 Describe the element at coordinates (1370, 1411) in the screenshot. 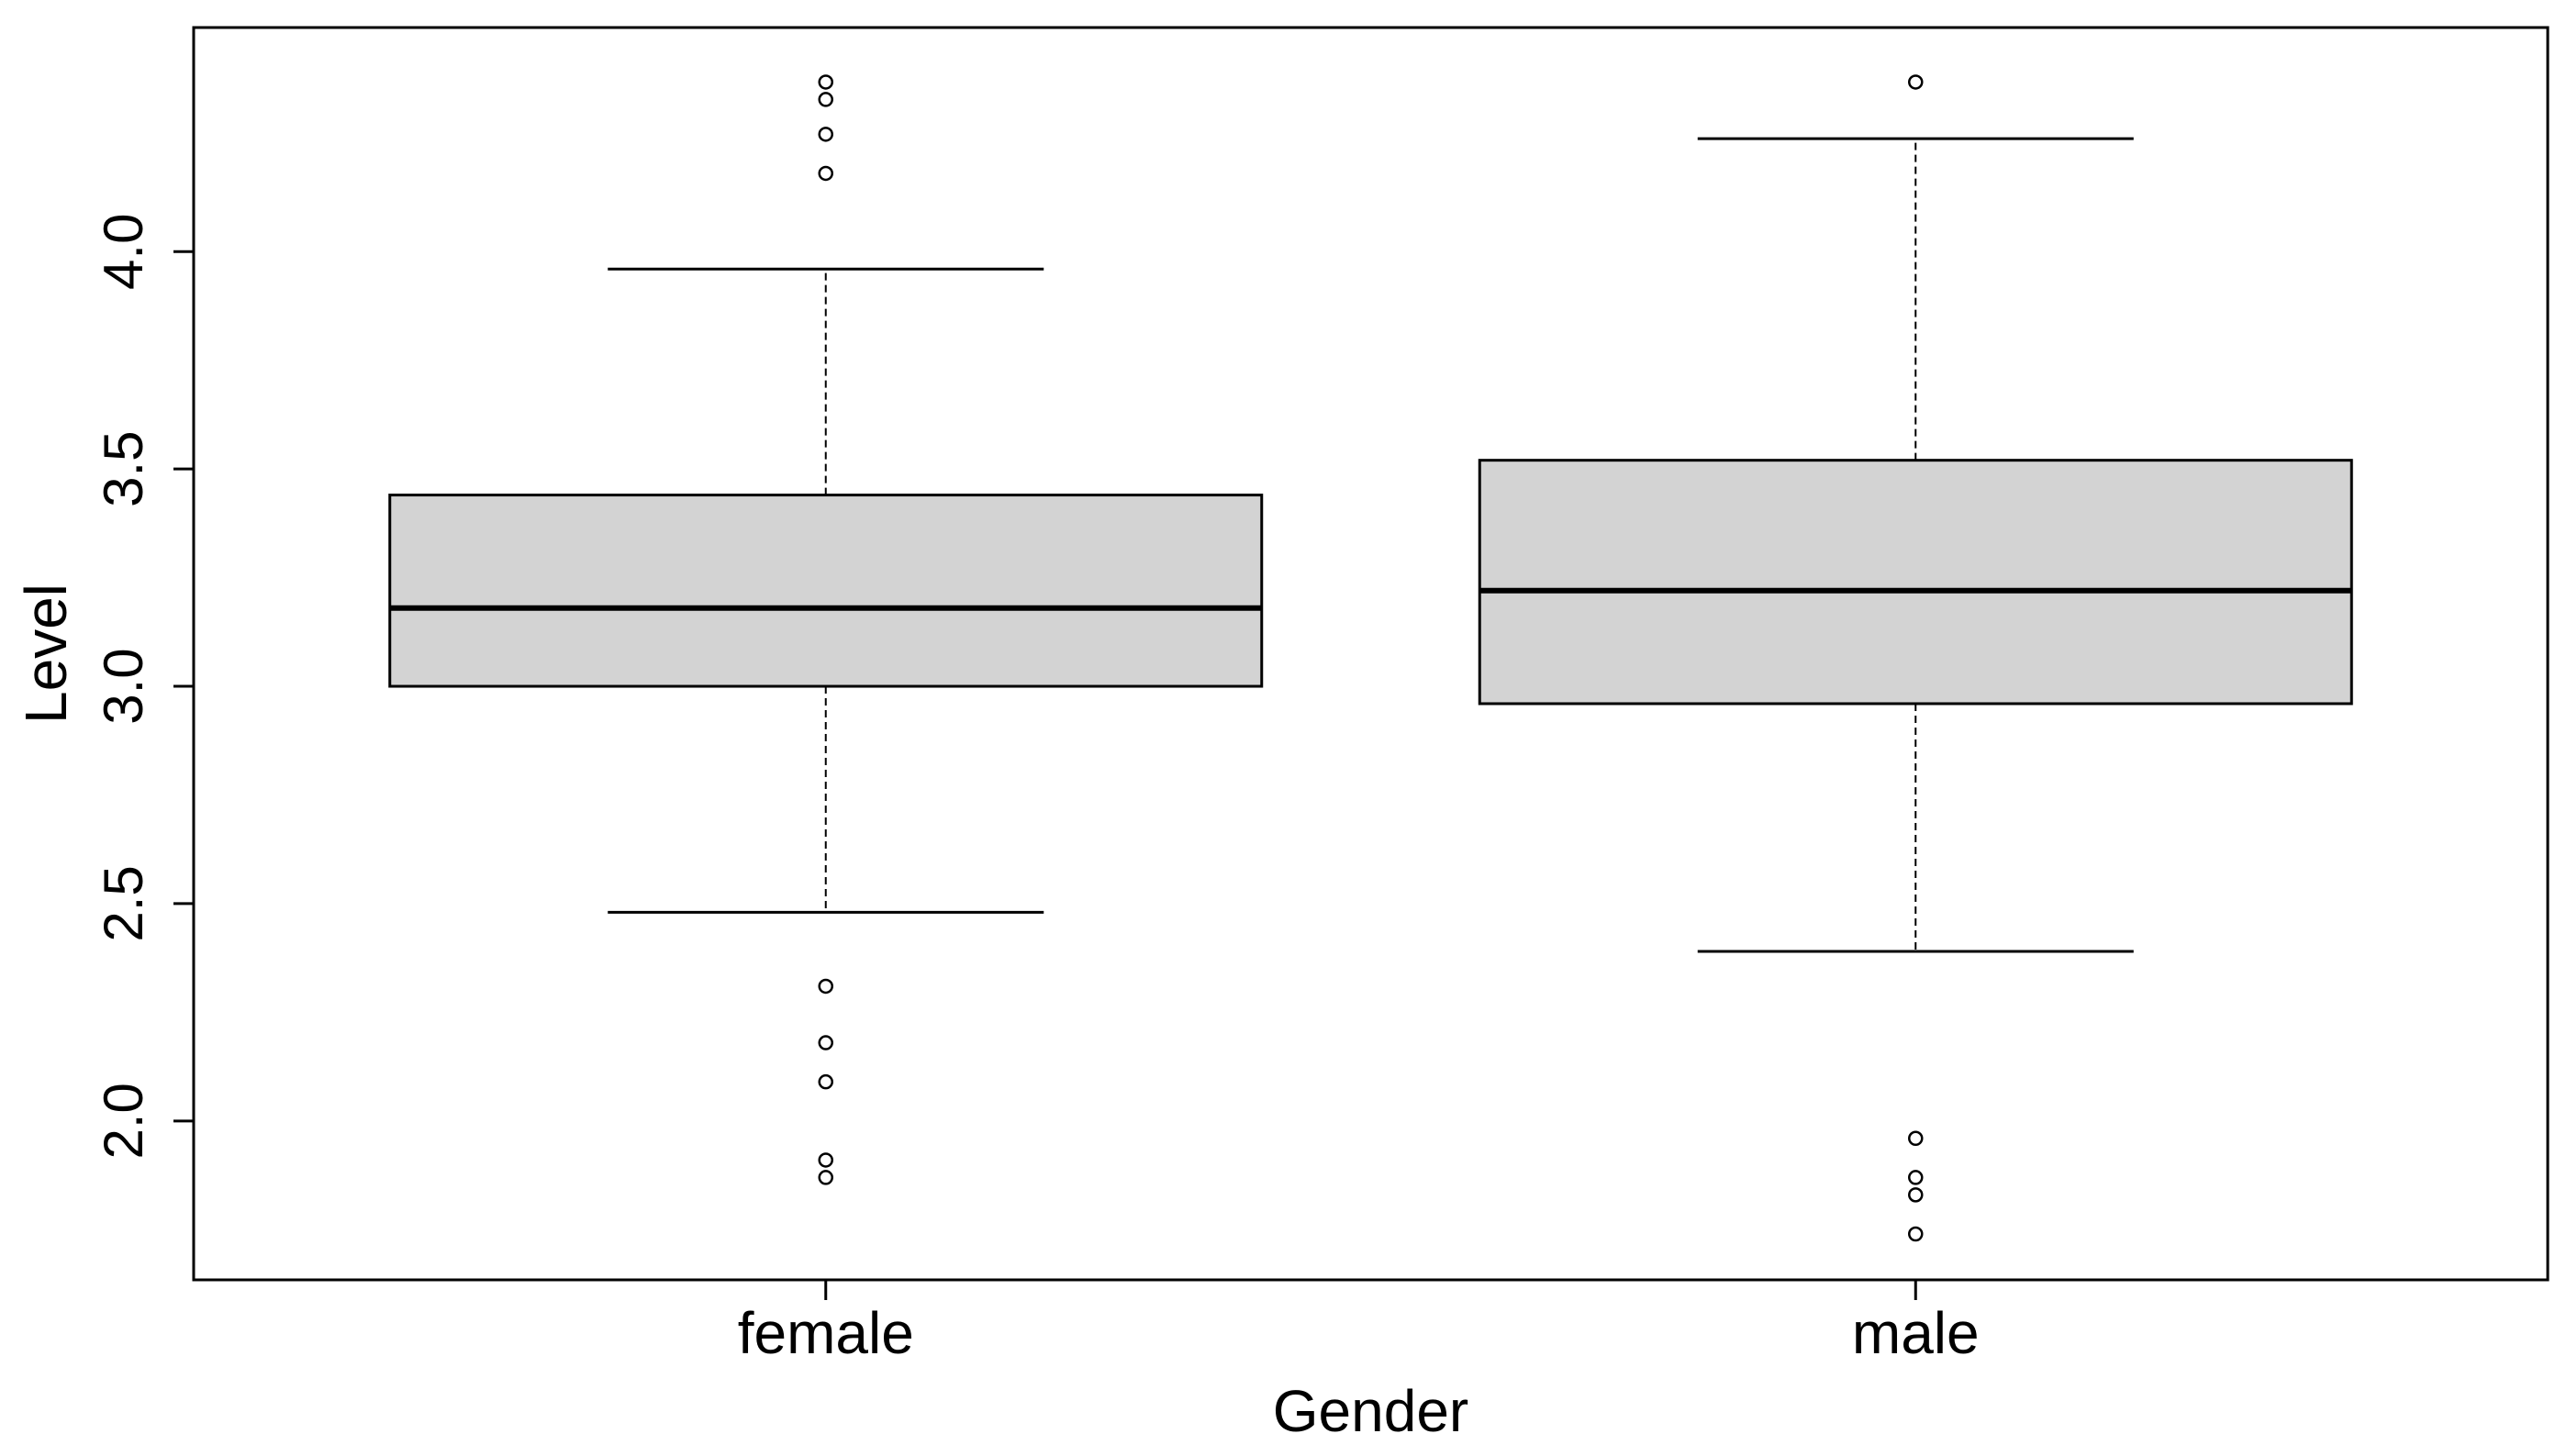

I see `x-axis-title: Gender` at that location.